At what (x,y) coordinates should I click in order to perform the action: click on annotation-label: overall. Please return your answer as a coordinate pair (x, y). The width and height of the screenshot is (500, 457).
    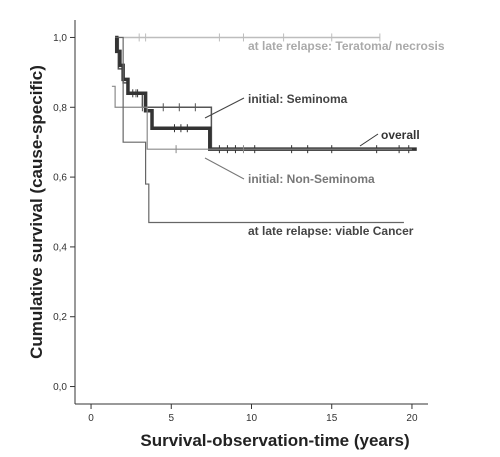
    Looking at the image, I should click on (400, 135).